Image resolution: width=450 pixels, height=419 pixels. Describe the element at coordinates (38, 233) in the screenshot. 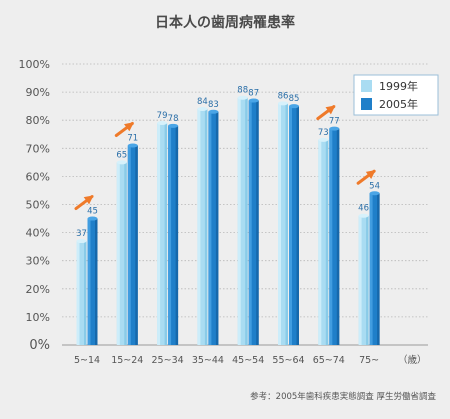

I see `y-tick-label: 40%` at that location.